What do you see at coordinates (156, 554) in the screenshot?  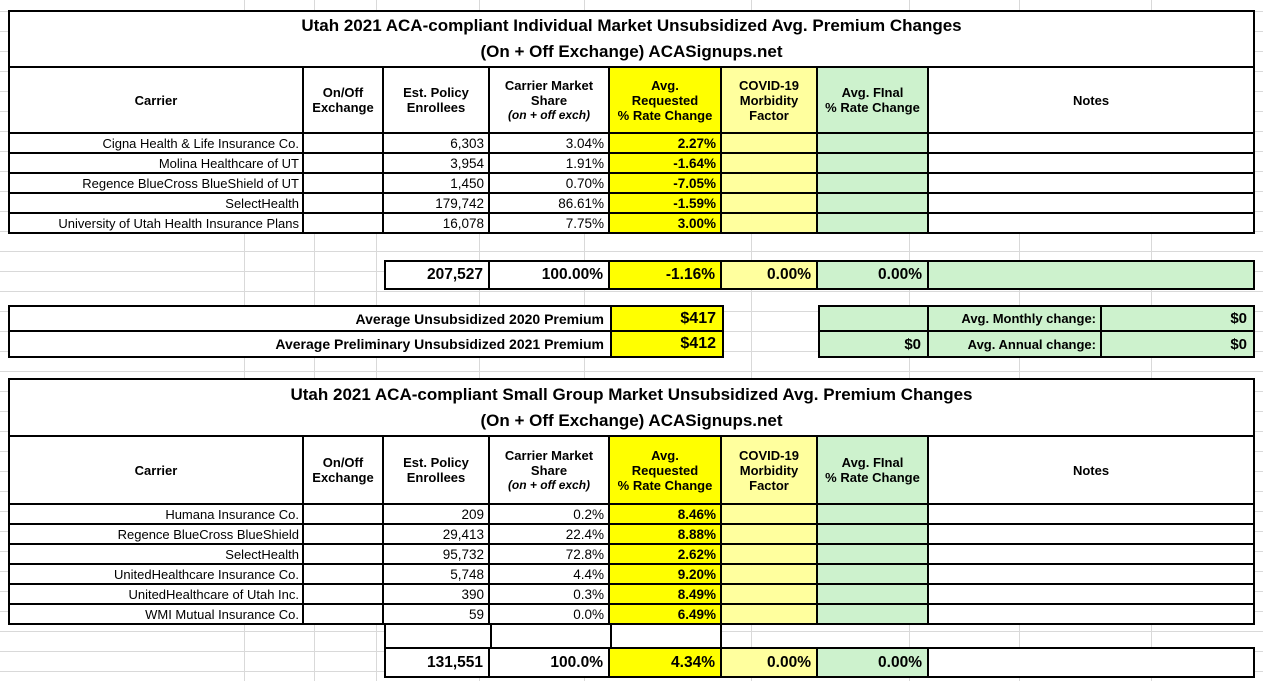 I see `carrier-cell: SelectHealth` at bounding box center [156, 554].